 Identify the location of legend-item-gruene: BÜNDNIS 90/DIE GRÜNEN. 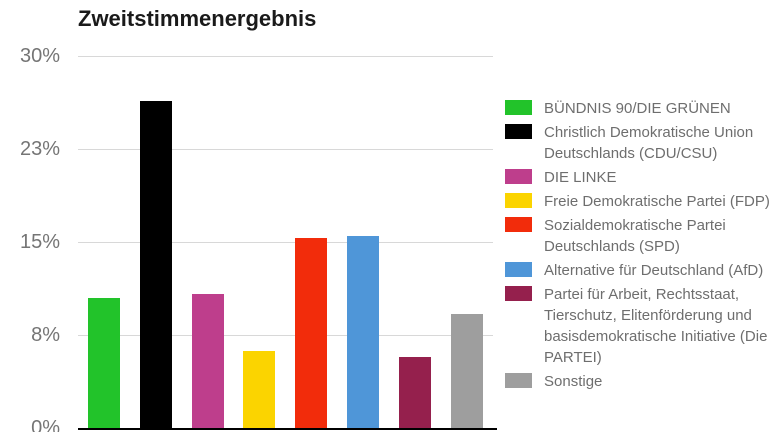
(643, 108).